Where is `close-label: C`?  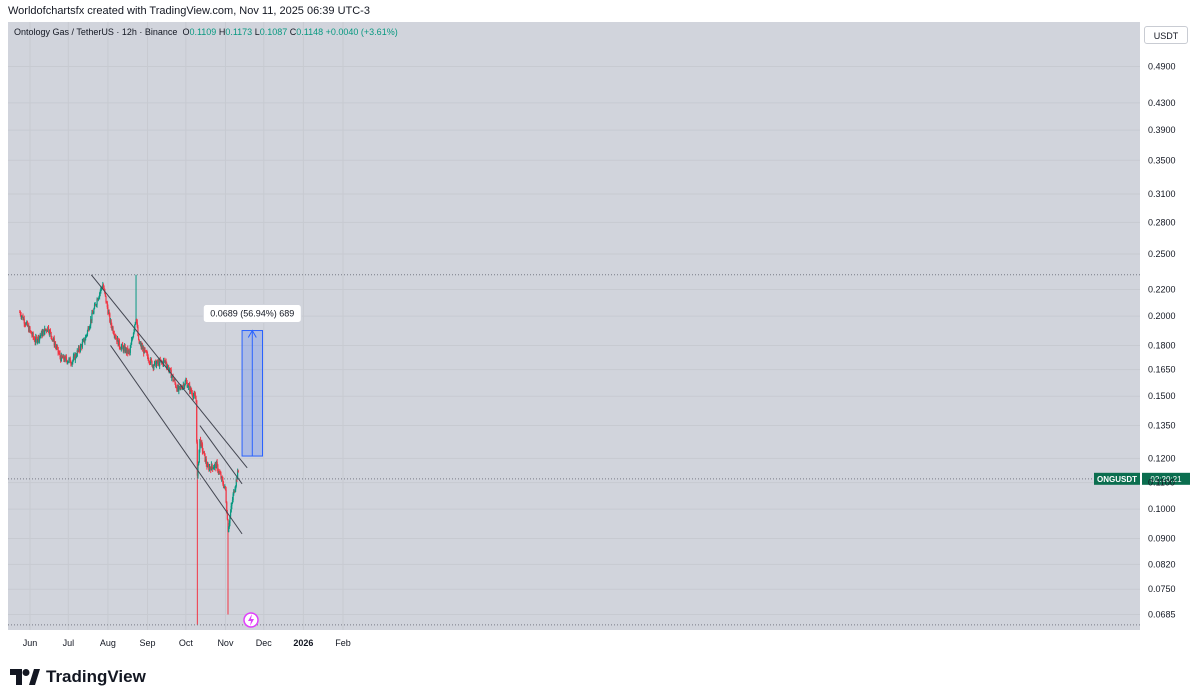
close-label: C is located at coordinates (293, 32).